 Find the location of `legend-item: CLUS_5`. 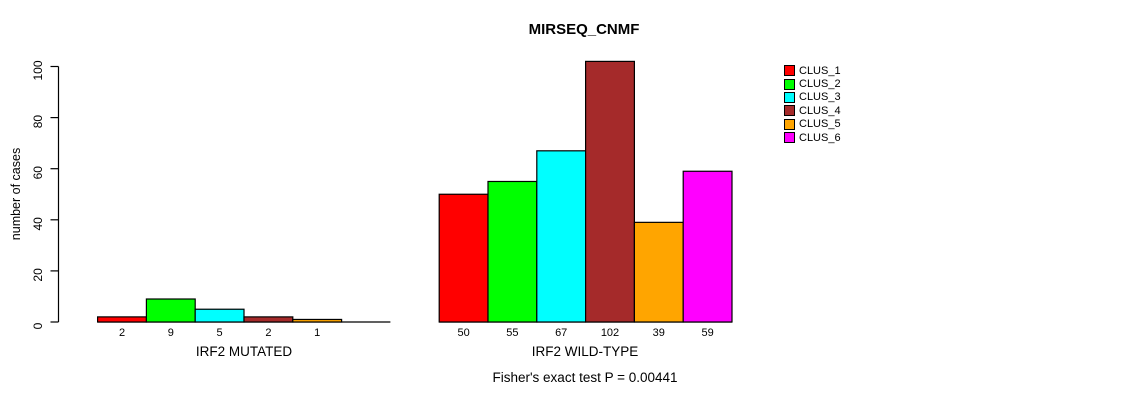

legend-item: CLUS_5 is located at coordinates (812, 124).